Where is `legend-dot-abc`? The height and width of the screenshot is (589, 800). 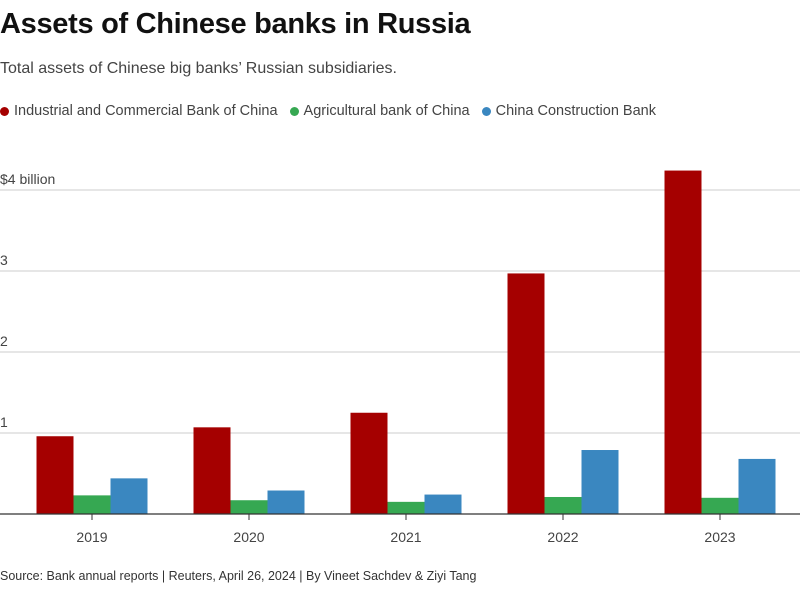
legend-dot-abc is located at coordinates (294, 111).